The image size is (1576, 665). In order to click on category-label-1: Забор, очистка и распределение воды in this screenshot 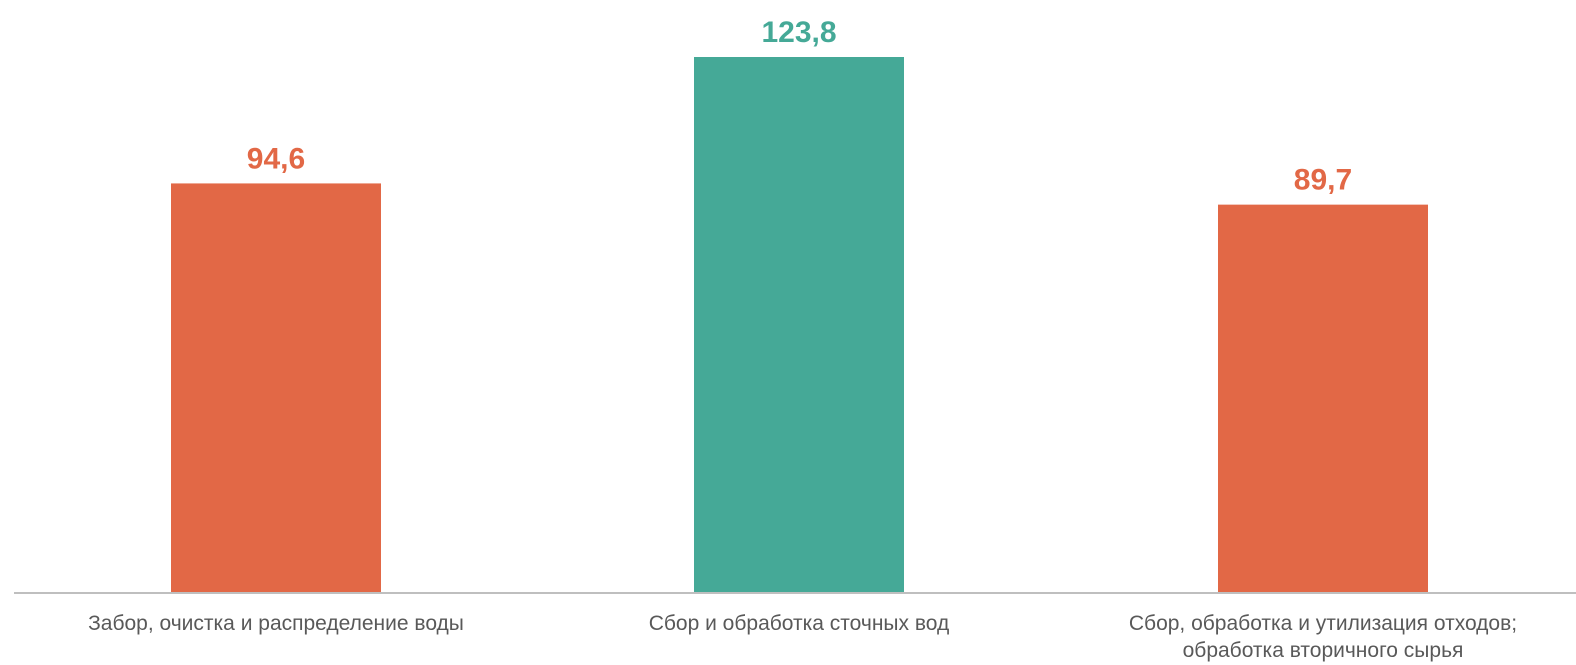, I will do `click(276, 623)`.